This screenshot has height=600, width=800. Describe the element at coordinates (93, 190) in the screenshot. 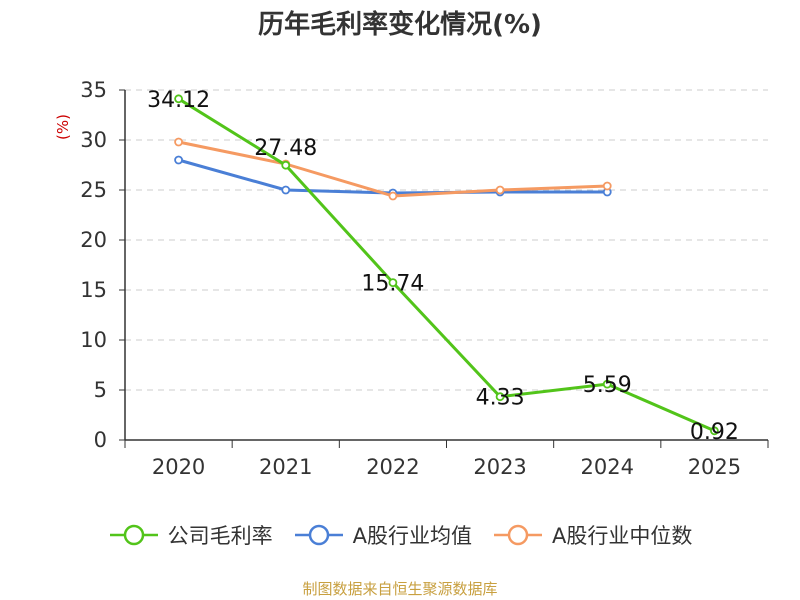

I see `y-tick-label: 25` at that location.